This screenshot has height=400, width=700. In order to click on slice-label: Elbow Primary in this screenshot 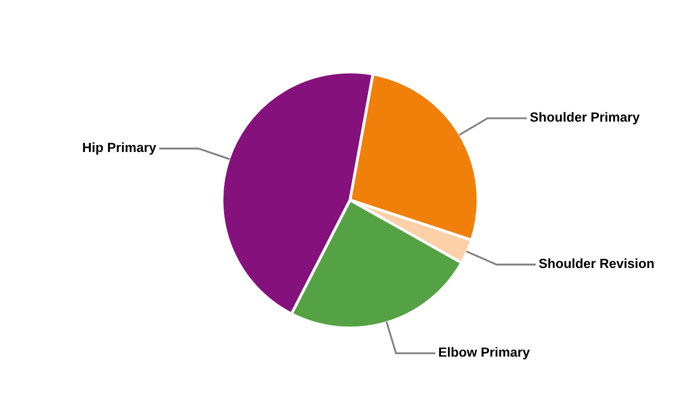, I will do `click(484, 353)`.